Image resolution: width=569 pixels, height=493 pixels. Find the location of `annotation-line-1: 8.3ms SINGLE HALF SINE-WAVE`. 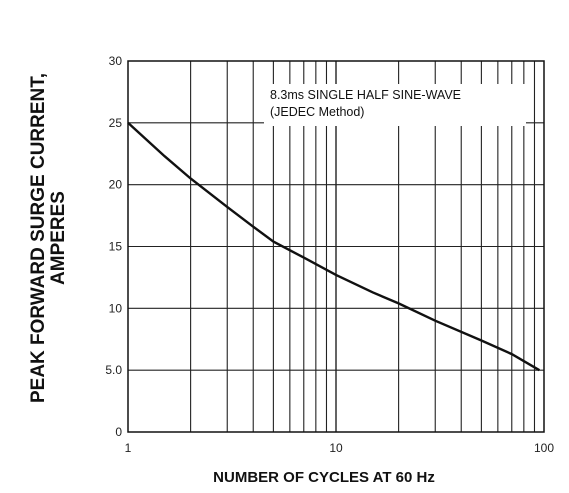

annotation-line-1: 8.3ms SINGLE HALF SINE-WAVE is located at coordinates (365, 95).